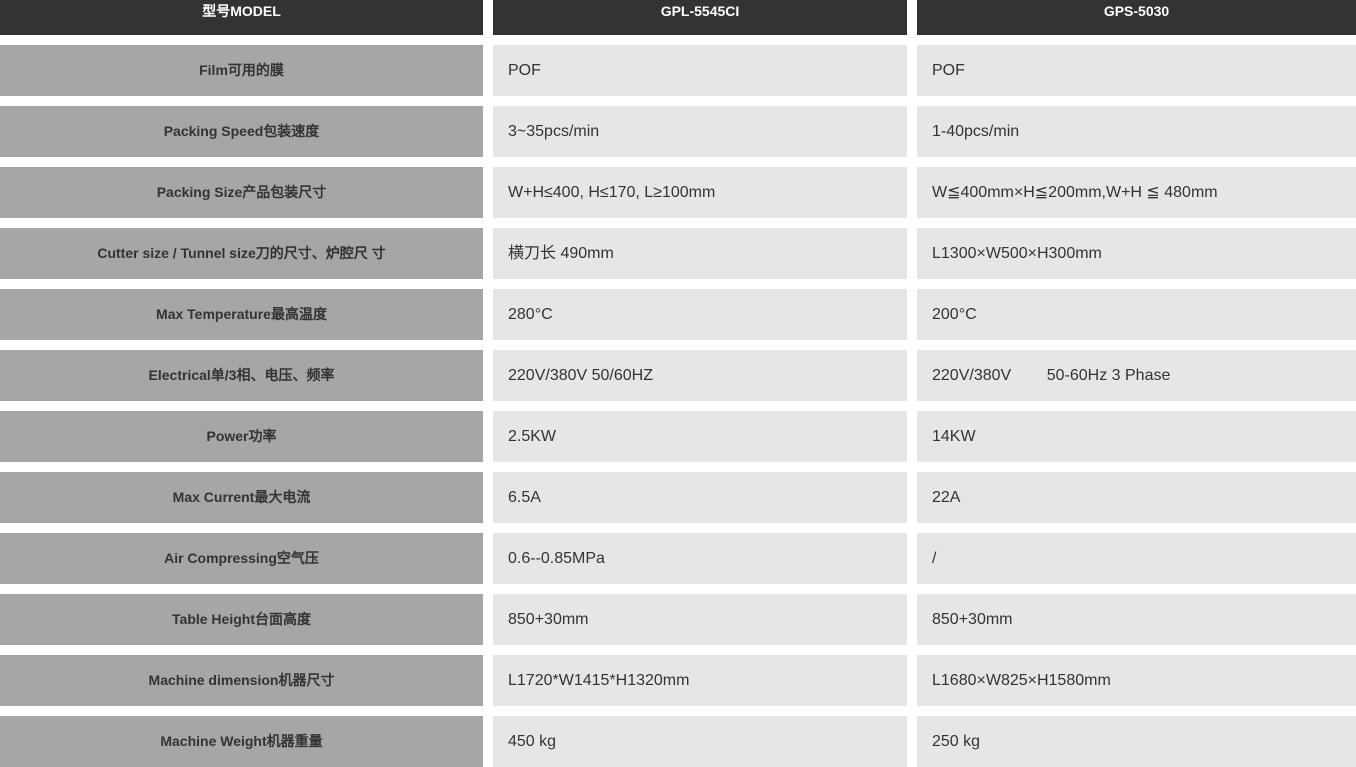 This screenshot has height=767, width=1356. I want to click on table-row: Table Height台面高度 850+30mm 850+30mm, so click(678, 619).